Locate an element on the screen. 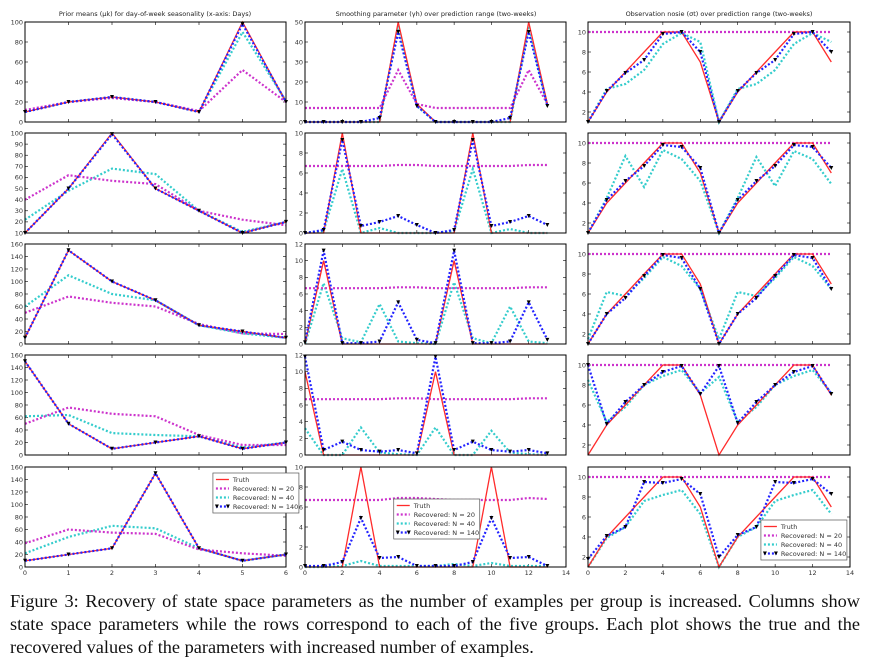 This screenshot has width=871, height=669. y-tick-label: 140 is located at coordinates (17, 257).